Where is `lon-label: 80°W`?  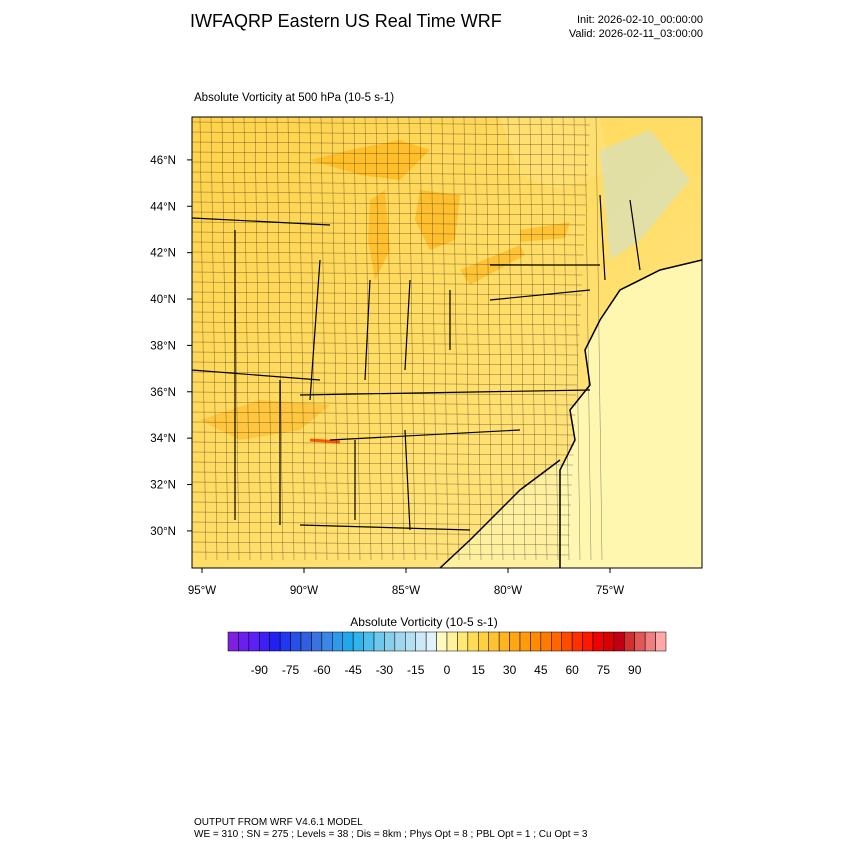
lon-label: 80°W is located at coordinates (508, 591).